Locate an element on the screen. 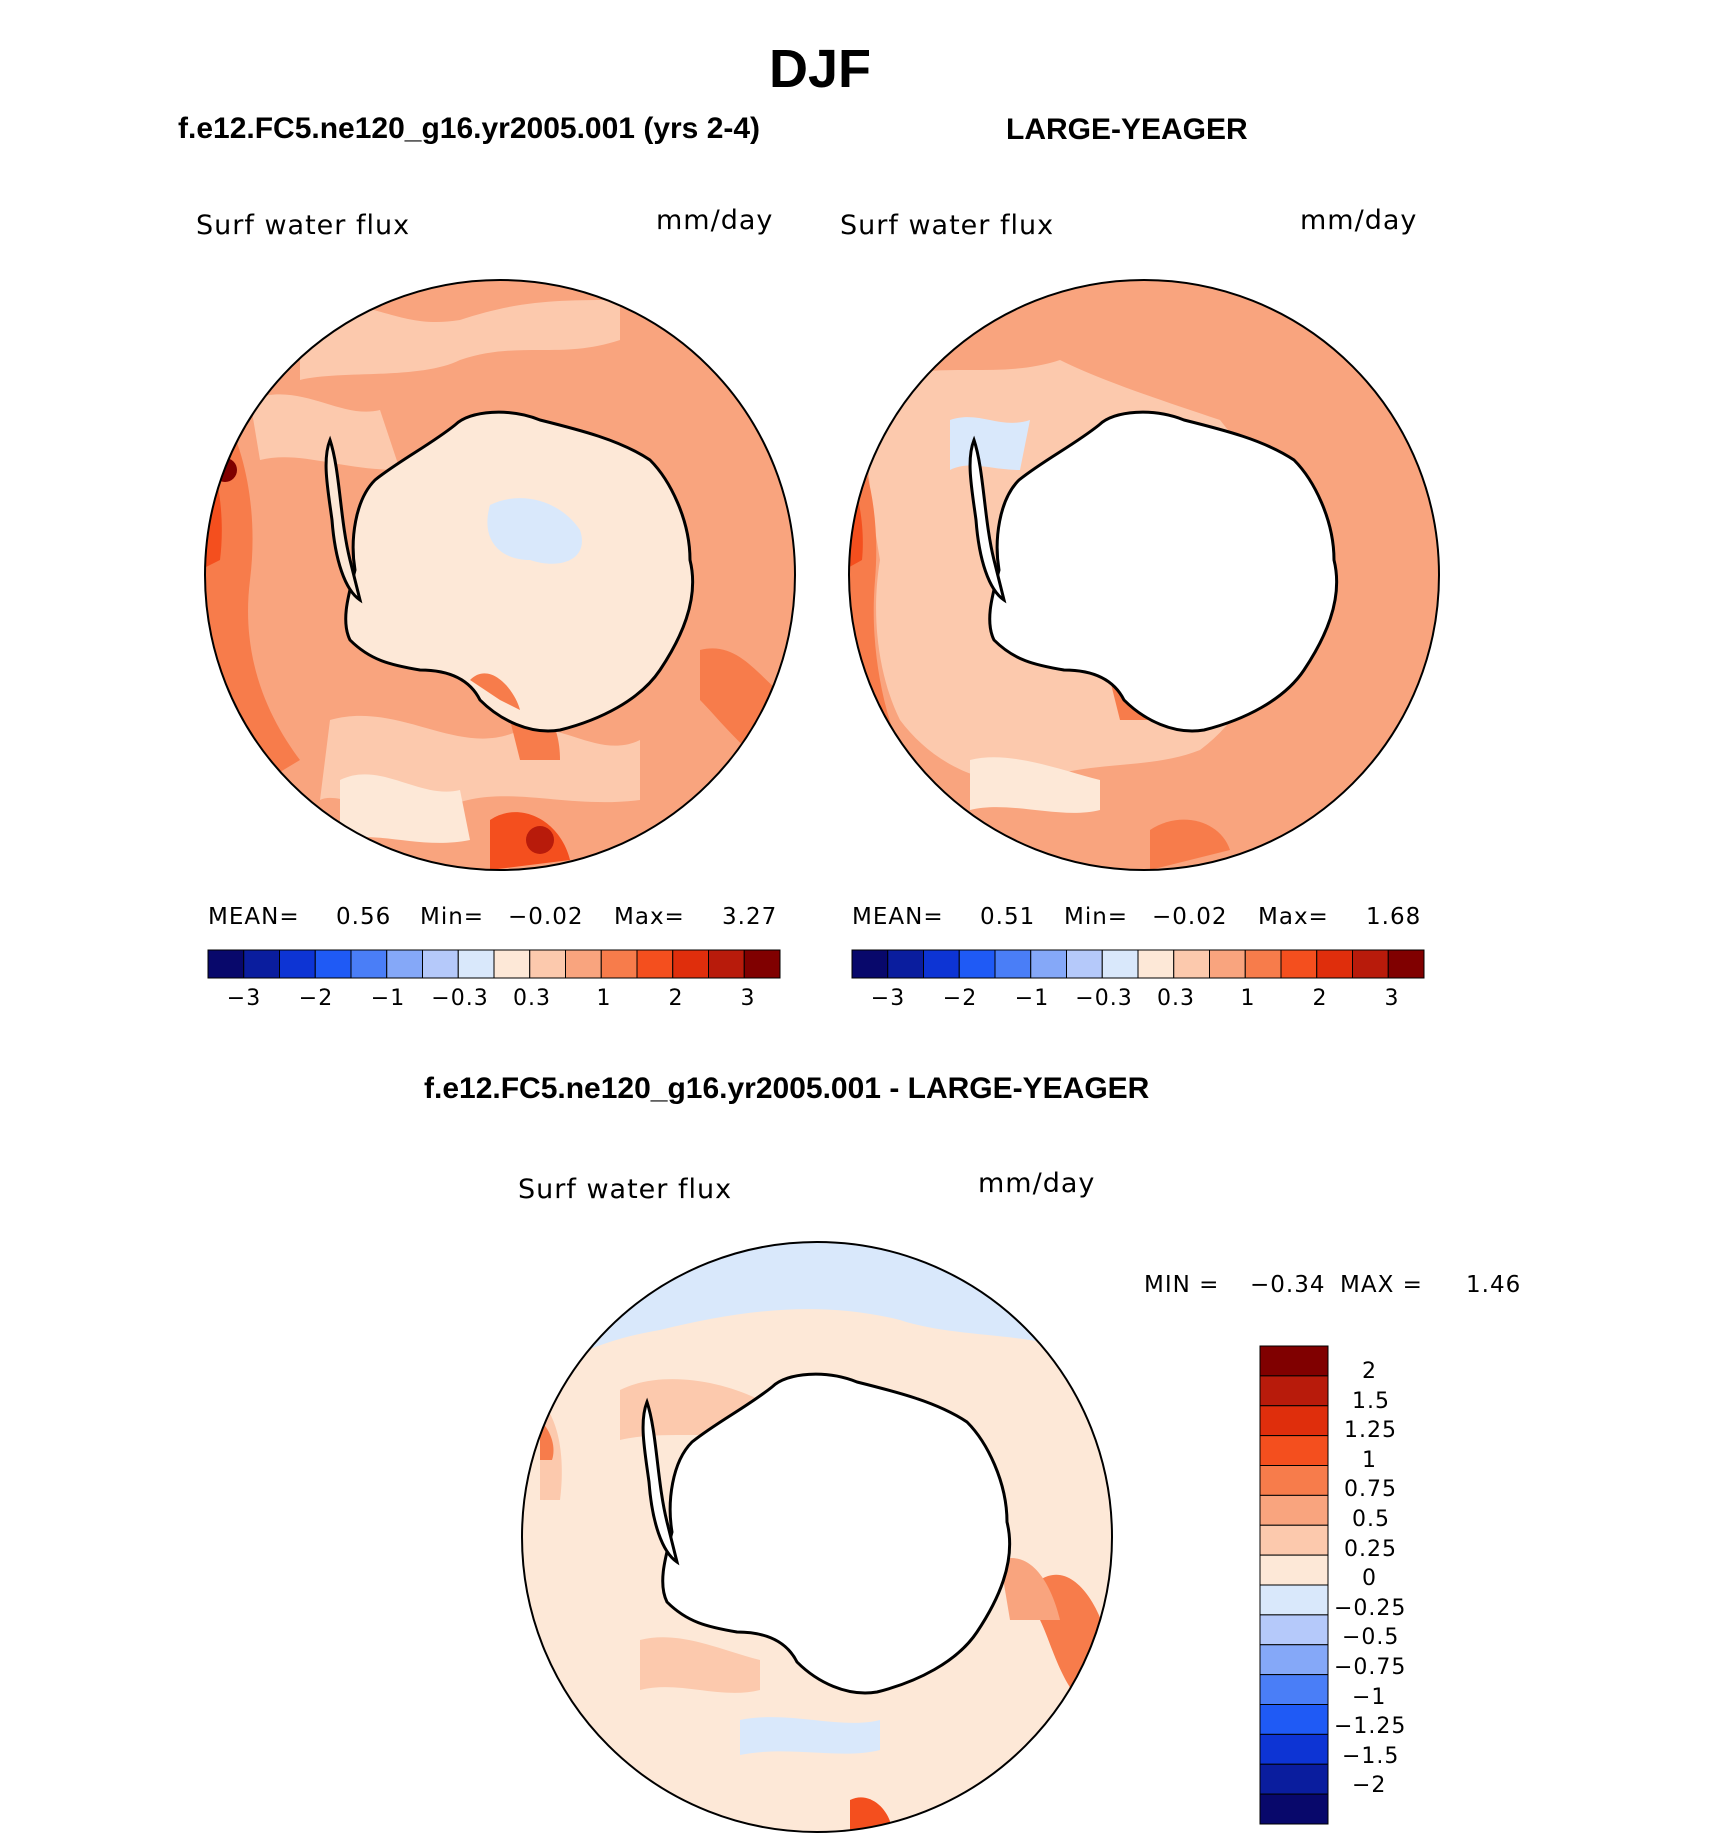 This screenshot has width=1710, height=1840. cb2-tick: 1 is located at coordinates (1248, 998).